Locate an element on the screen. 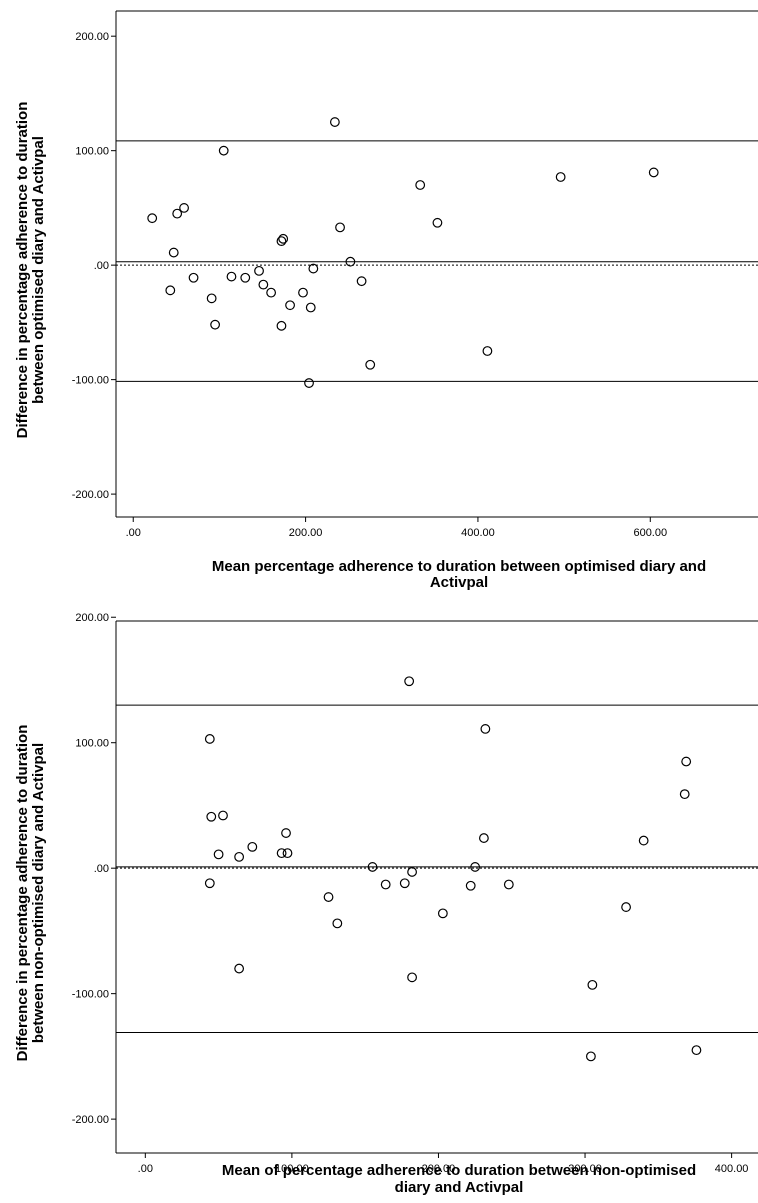 Image resolution: width=758 pixels, height=1203 pixels. x-tick-label: 100.00 is located at coordinates (292, 1169).